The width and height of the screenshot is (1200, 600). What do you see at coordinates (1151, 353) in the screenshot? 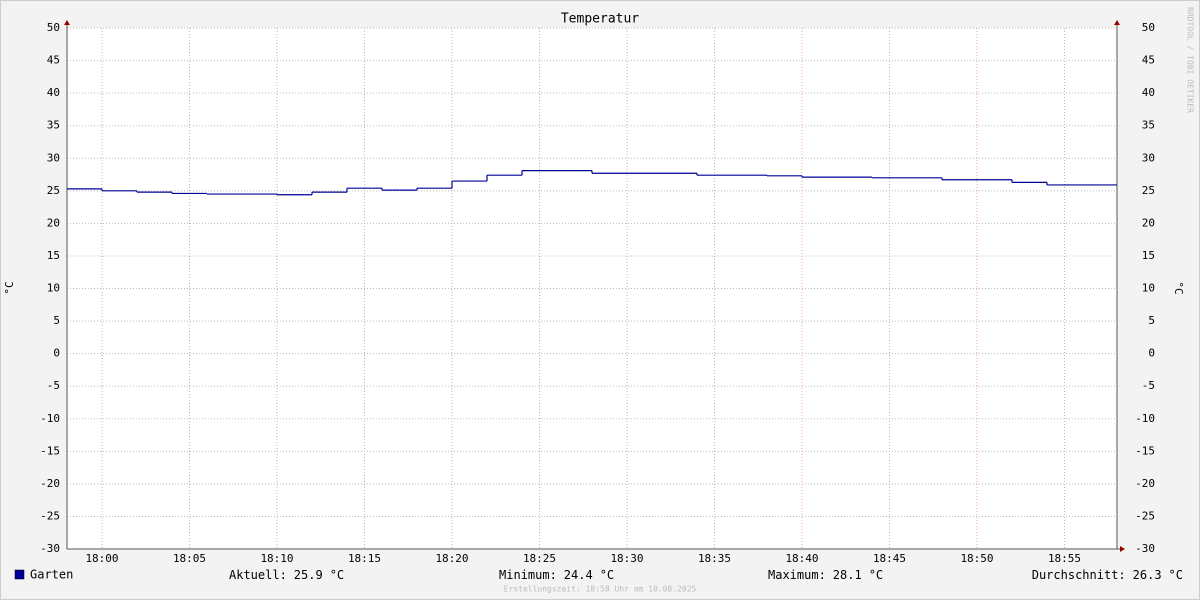
I see `y2-tick-label: 0` at bounding box center [1151, 353].